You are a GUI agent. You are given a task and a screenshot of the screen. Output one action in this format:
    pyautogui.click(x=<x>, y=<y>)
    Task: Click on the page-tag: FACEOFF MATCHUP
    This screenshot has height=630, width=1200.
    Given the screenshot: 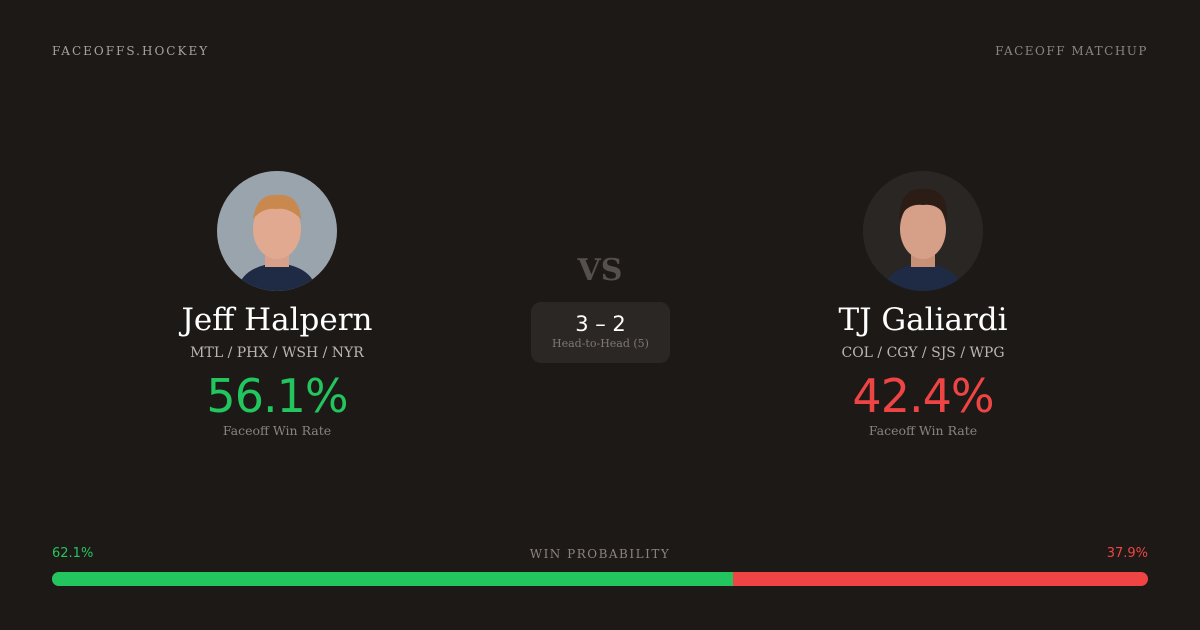 What is the action you would take?
    pyautogui.click(x=1071, y=51)
    